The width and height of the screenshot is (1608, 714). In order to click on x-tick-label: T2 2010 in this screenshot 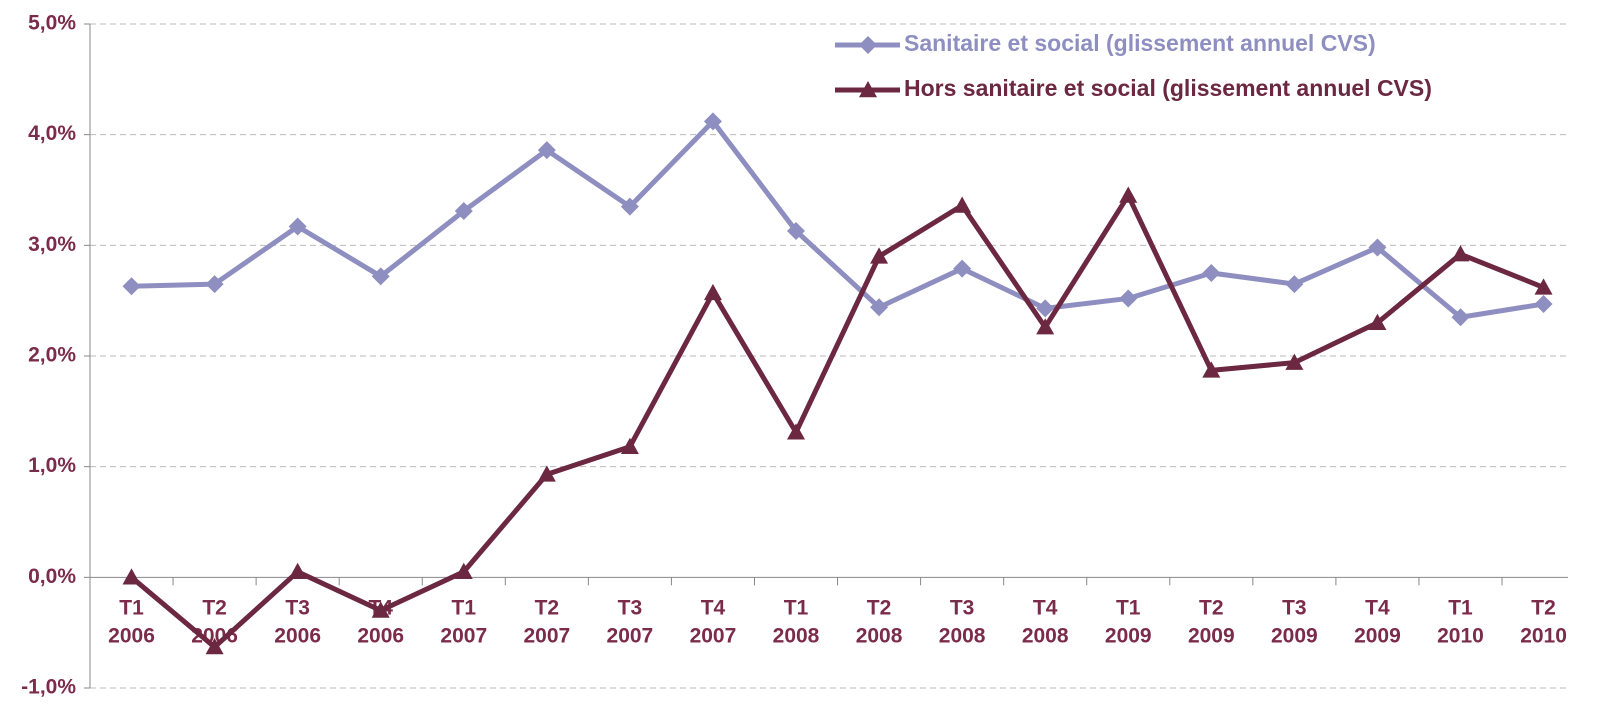, I will do `click(1543, 621)`.